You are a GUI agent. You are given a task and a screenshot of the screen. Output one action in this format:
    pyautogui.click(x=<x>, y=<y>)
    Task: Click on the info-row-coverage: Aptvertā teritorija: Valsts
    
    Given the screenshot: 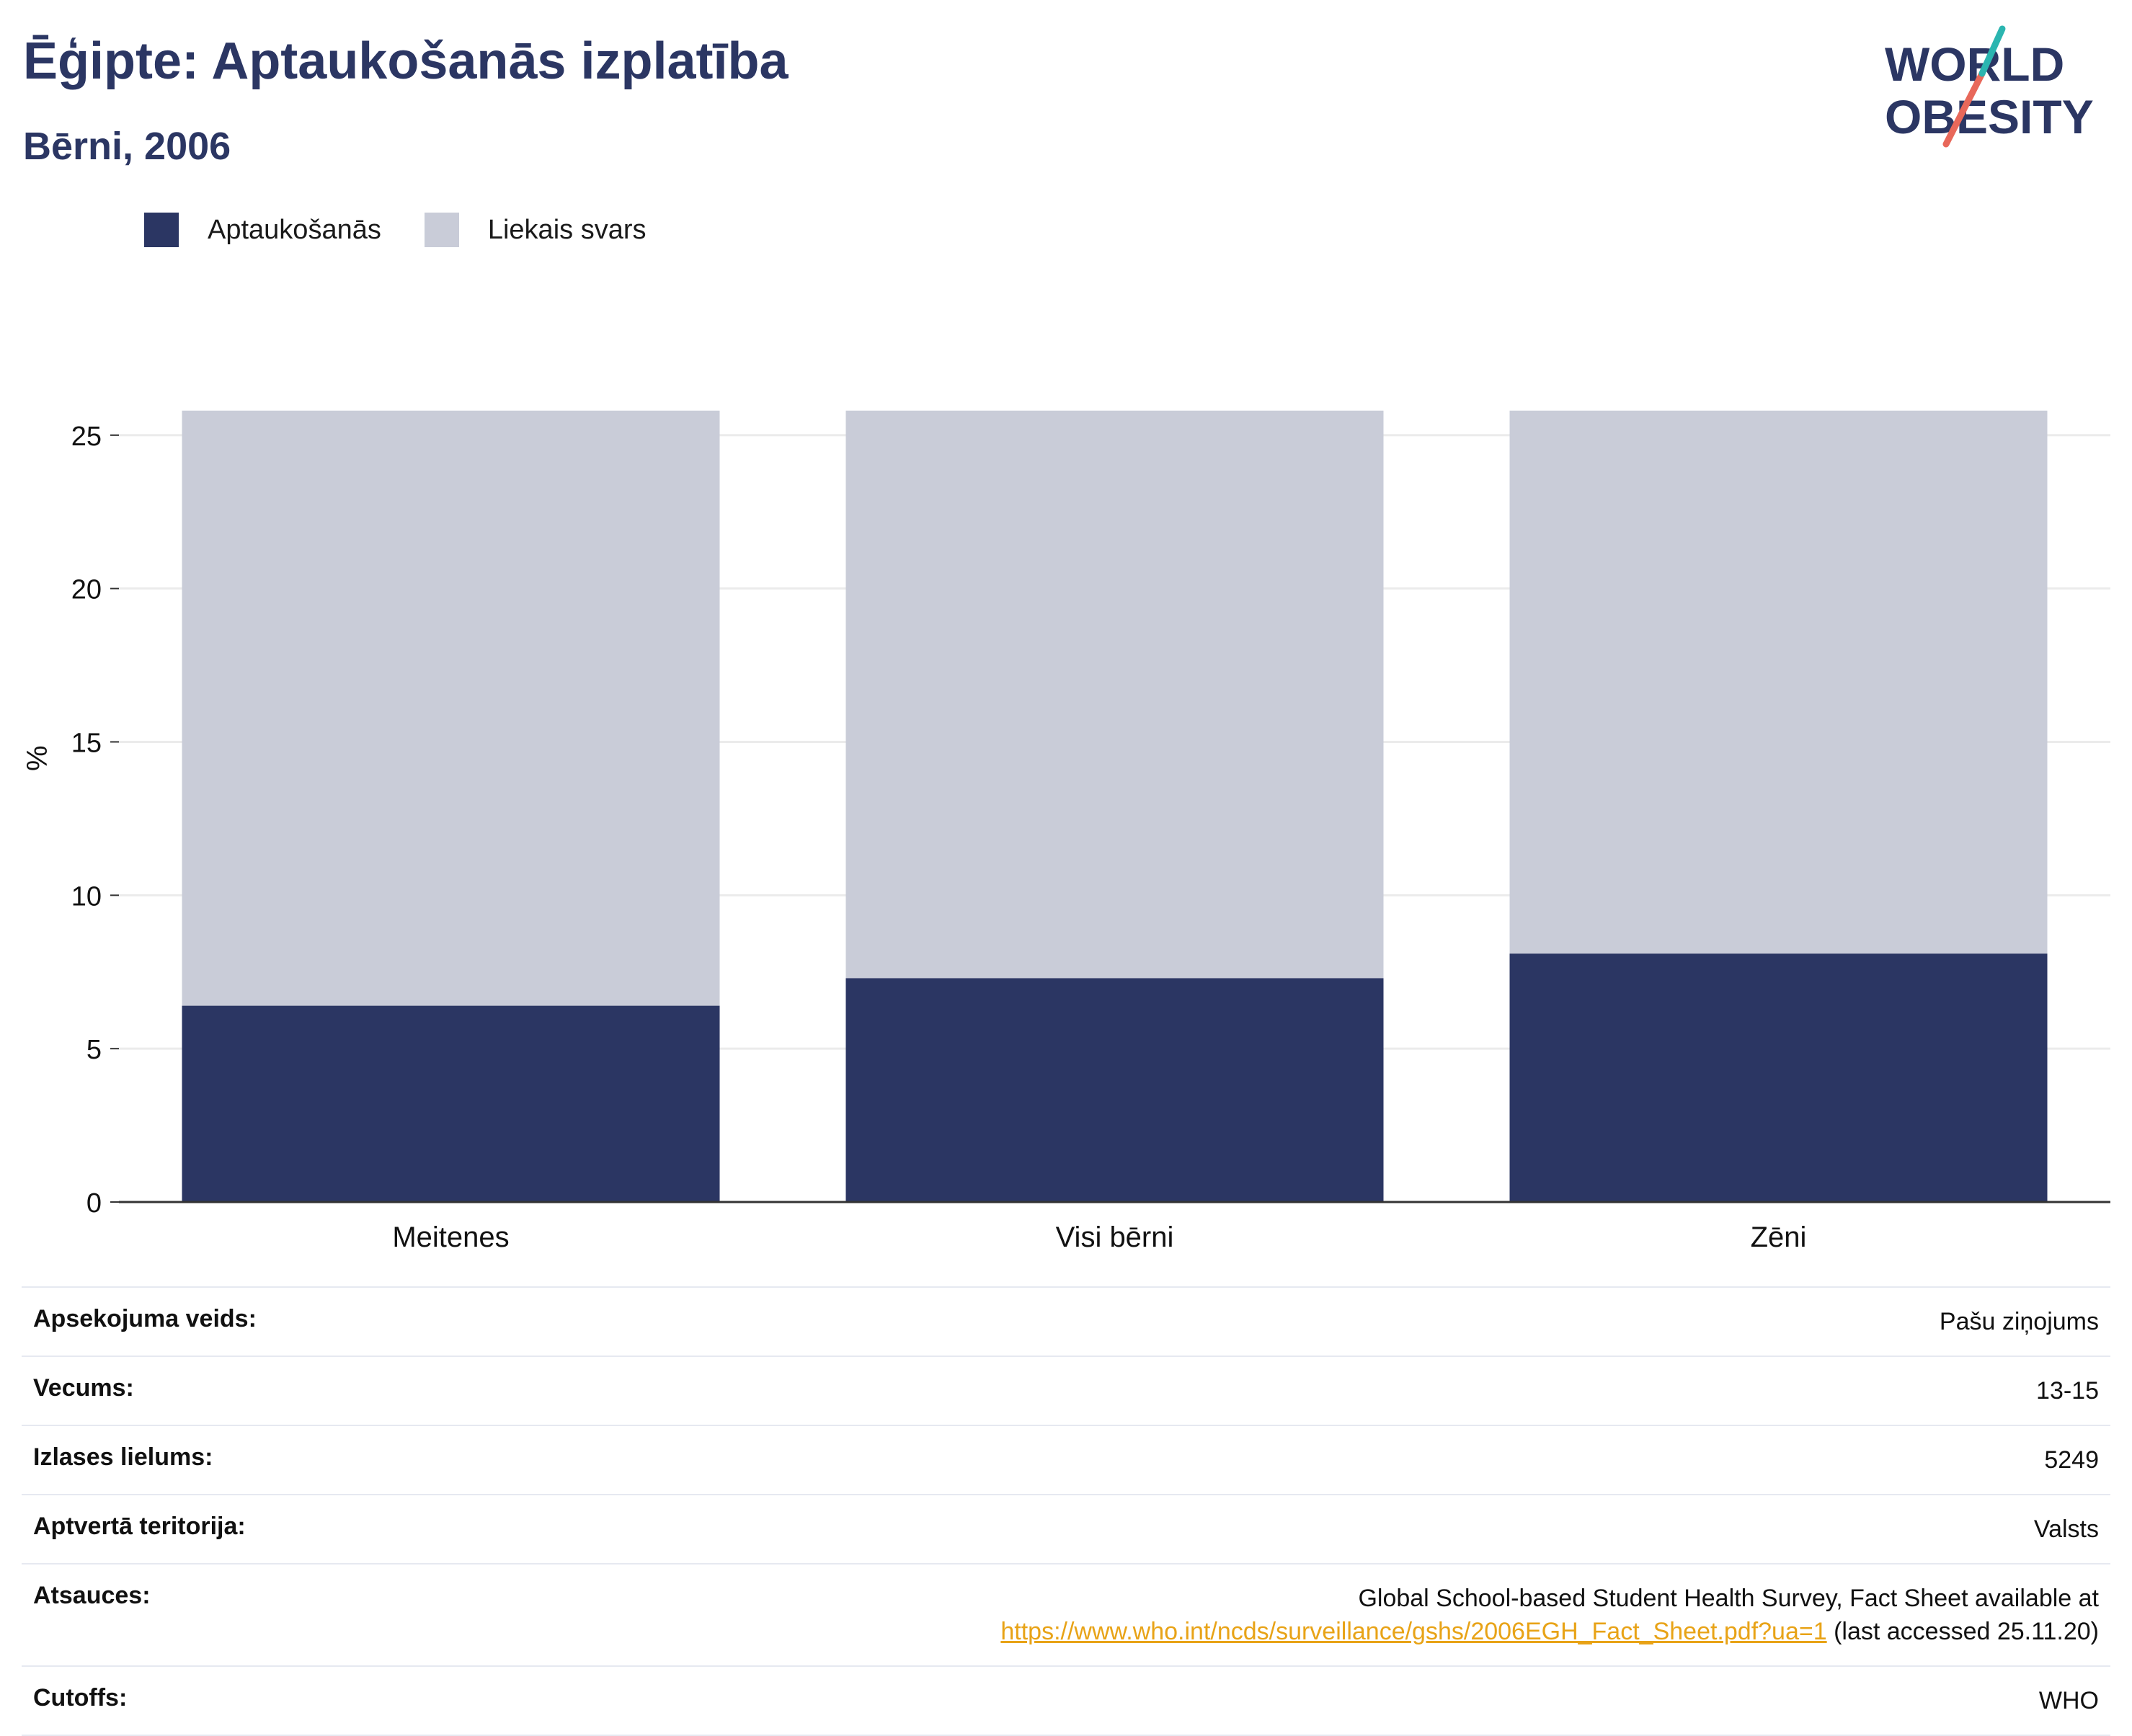 What is the action you would take?
    pyautogui.click(x=1066, y=1529)
    